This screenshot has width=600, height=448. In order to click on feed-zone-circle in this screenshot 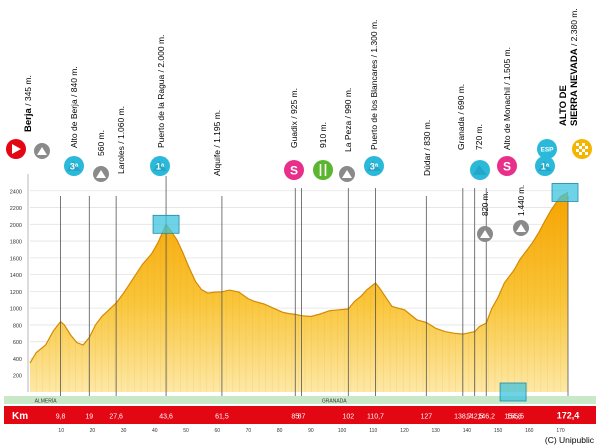, I will do `click(323, 170)`.